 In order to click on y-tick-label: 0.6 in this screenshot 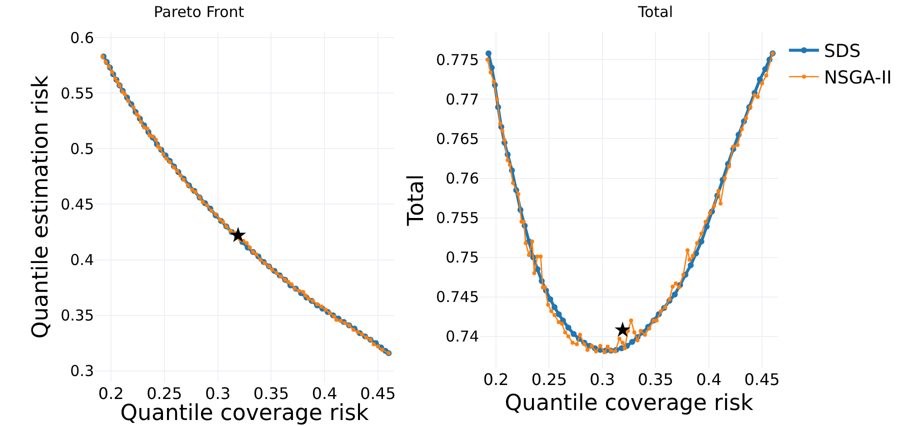, I will do `click(82, 37)`.